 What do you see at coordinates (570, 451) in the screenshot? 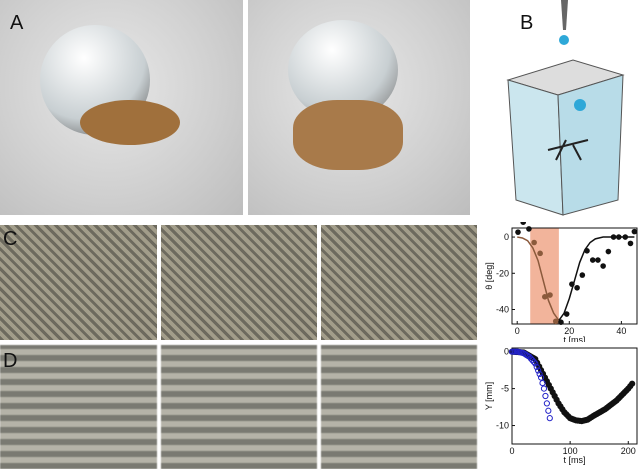
I see `x-tick-label: 100` at bounding box center [570, 451].